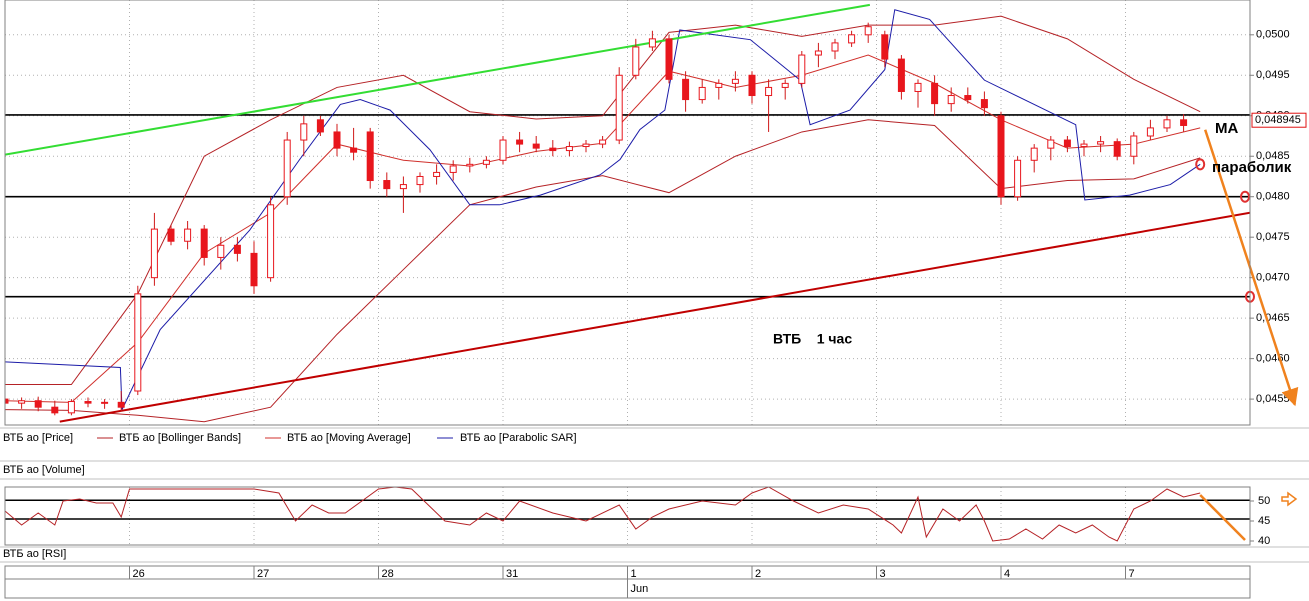 The height and width of the screenshot is (601, 1309). What do you see at coordinates (1273, 156) in the screenshot?
I see `y-tick-label: 0,0485` at bounding box center [1273, 156].